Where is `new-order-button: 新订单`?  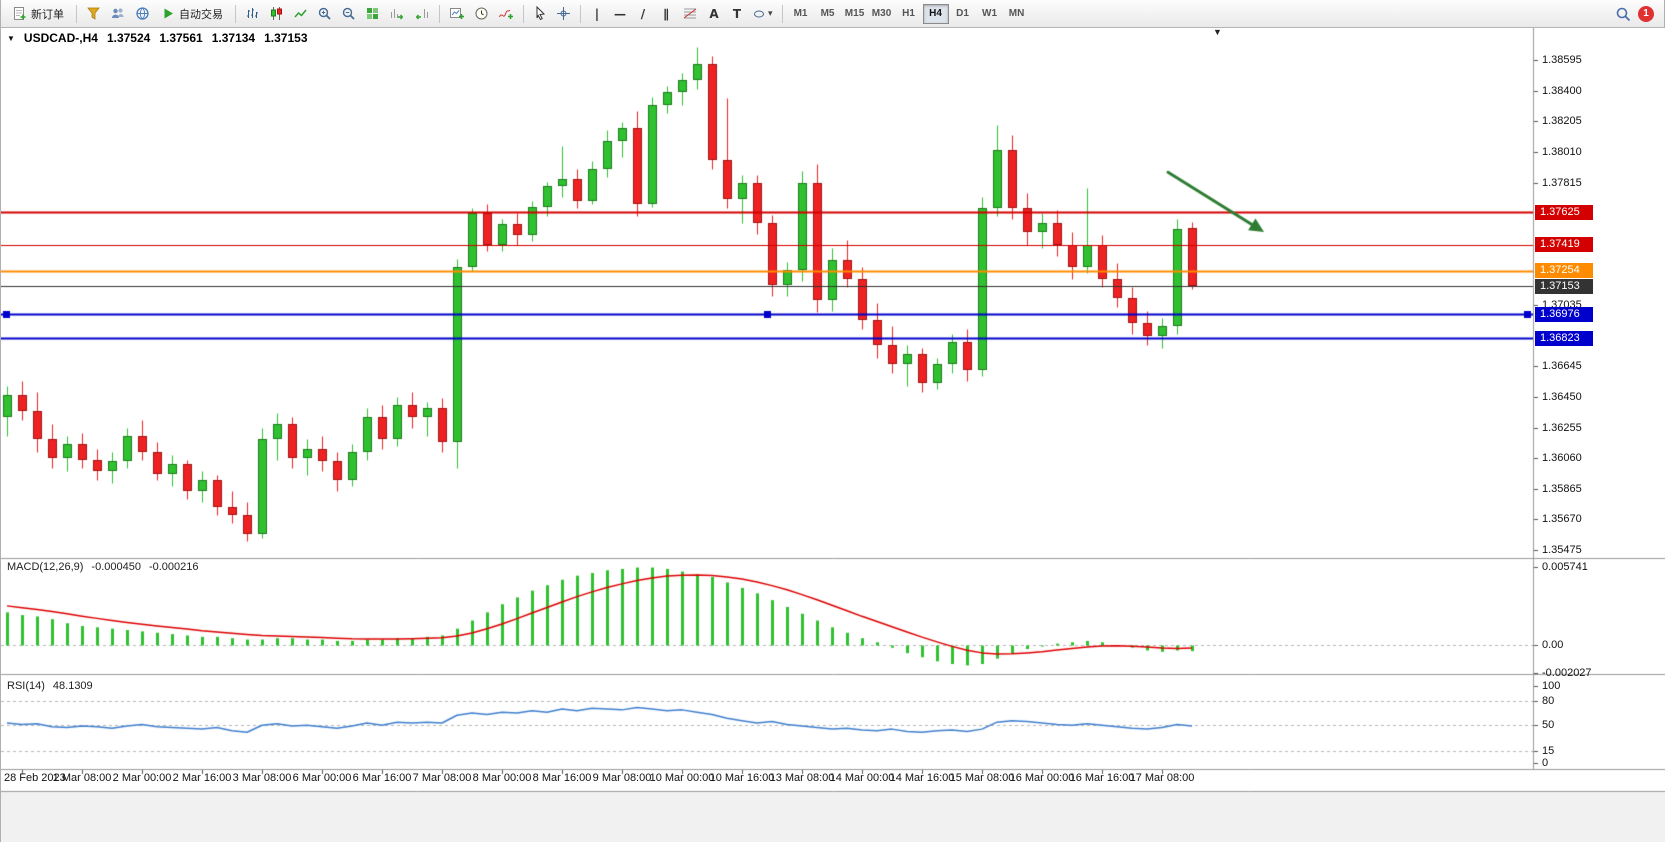 new-order-button: 新订单 is located at coordinates (38, 14).